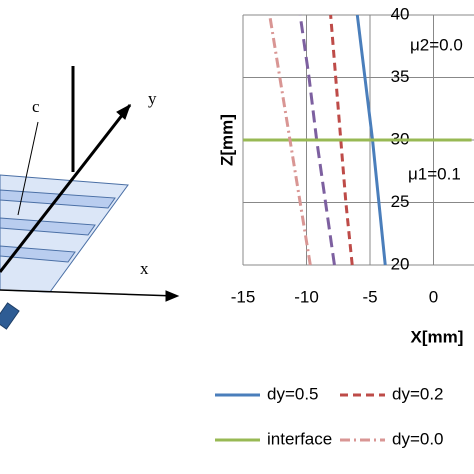 The image size is (474, 474). Describe the element at coordinates (28, 168) in the screenshot. I see `pointer` at that location.